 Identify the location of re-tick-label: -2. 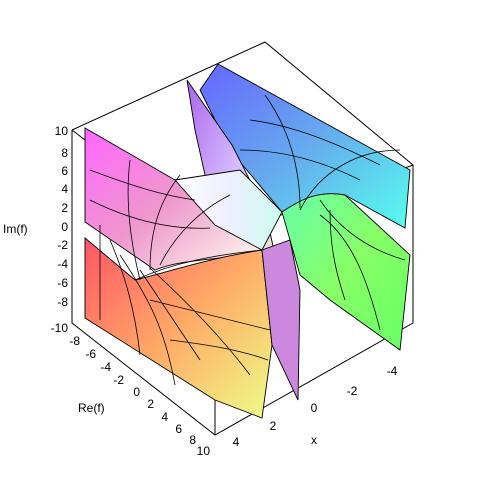
(118, 380).